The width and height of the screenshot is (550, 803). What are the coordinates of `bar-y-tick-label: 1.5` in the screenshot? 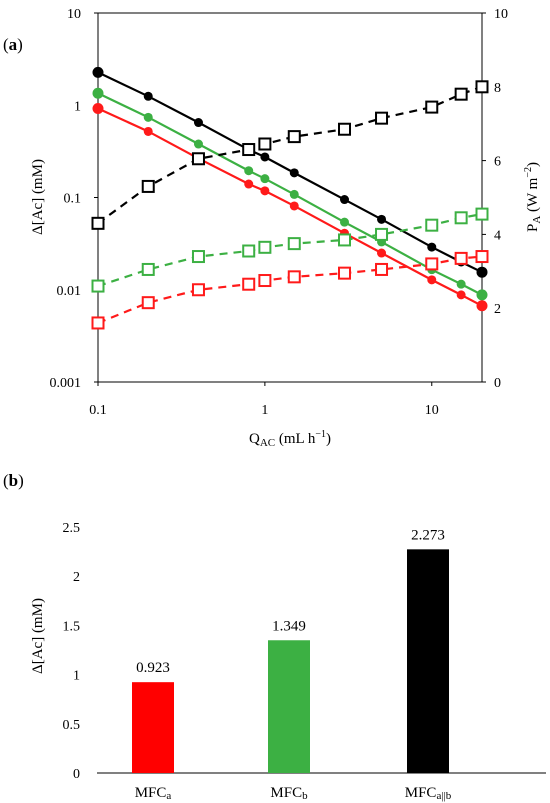 It's located at (72, 626).